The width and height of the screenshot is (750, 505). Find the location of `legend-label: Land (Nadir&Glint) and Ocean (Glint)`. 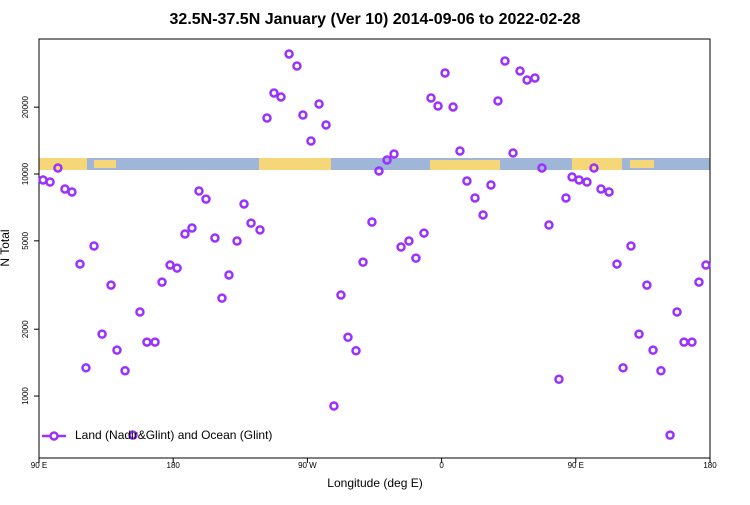

legend-label: Land (Nadir&Glint) and Ocean (Glint) is located at coordinates (173, 435).